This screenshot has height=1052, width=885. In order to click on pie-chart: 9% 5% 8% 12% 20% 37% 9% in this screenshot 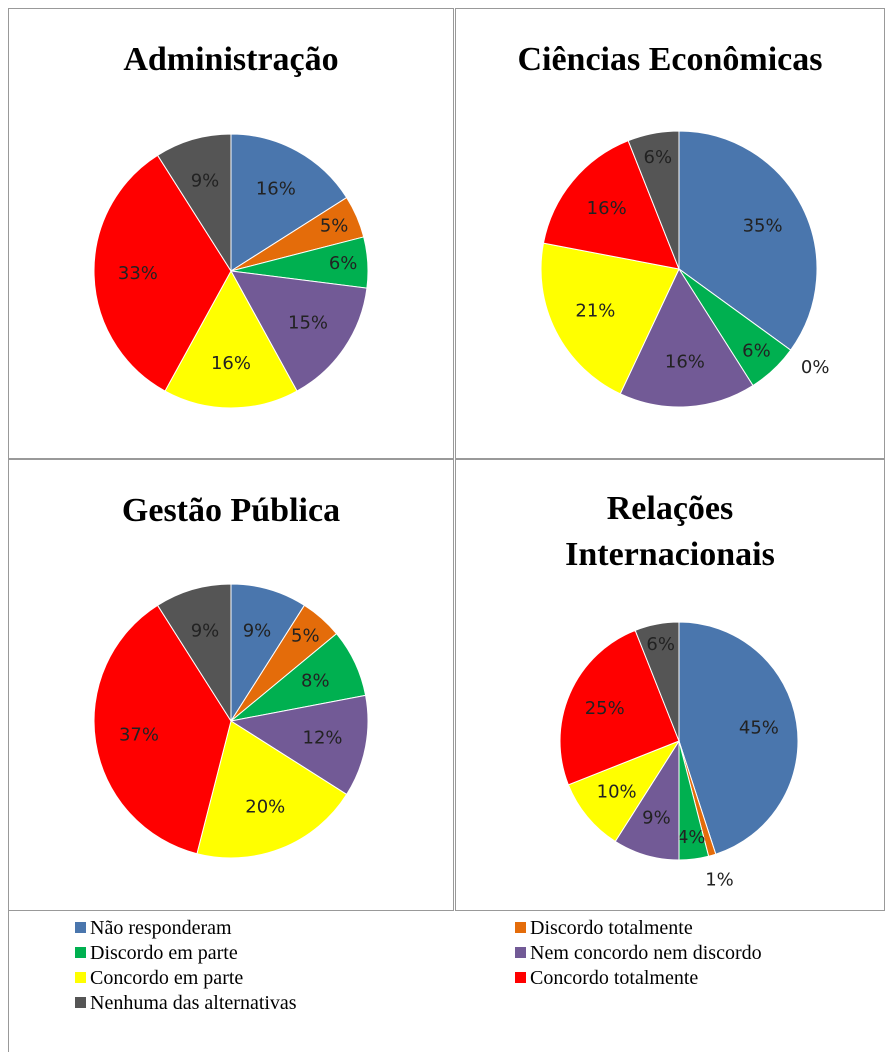, I will do `click(231, 721)`.